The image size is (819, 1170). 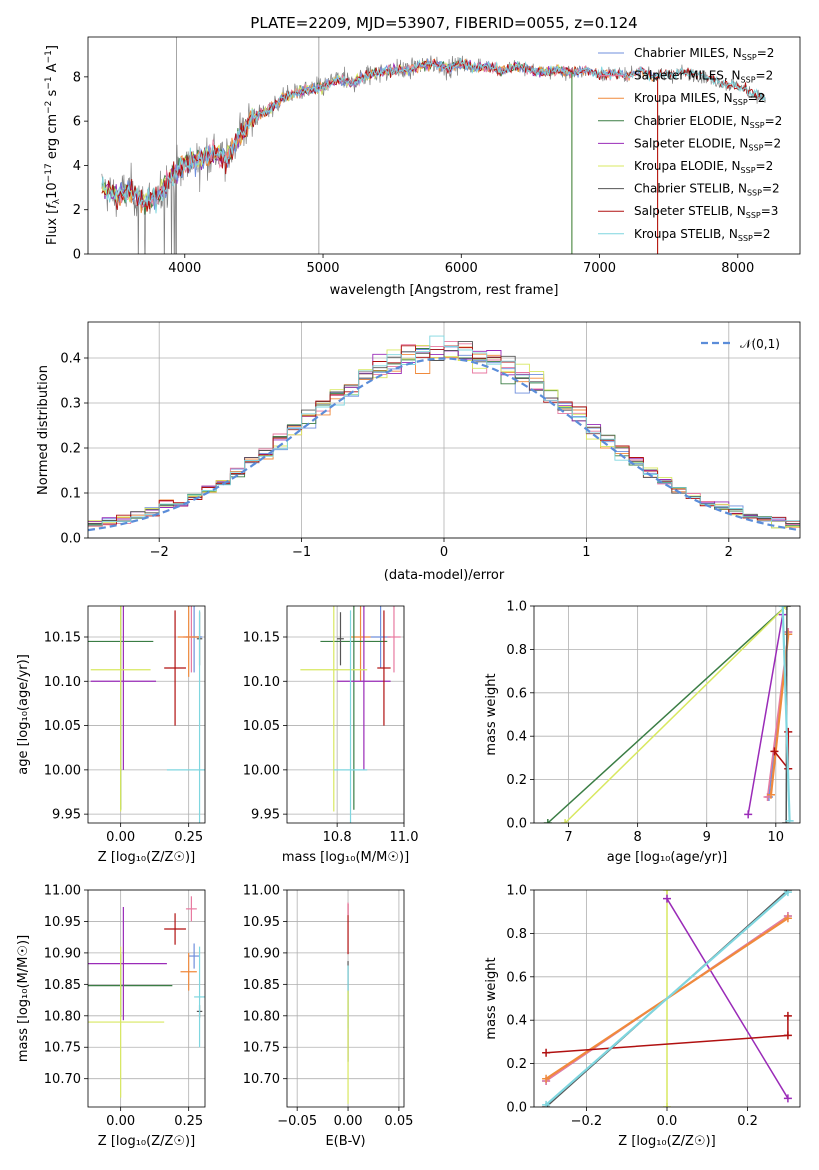 I want to click on marker-kroupa_elodie, so click(x=565, y=821).